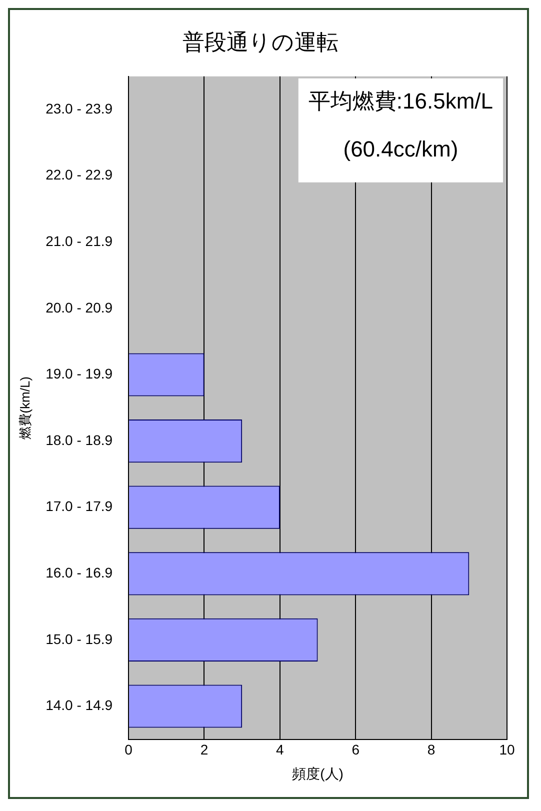  What do you see at coordinates (79, 108) in the screenshot?
I see `y-tick-label: 23.0 - 23.9` at bounding box center [79, 108].